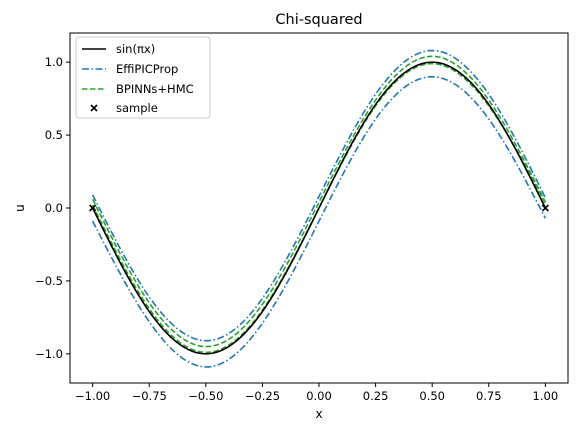 This screenshot has height=436, width=581. What do you see at coordinates (205, 396) in the screenshot?
I see `x-tick-label: −0.50` at bounding box center [205, 396].